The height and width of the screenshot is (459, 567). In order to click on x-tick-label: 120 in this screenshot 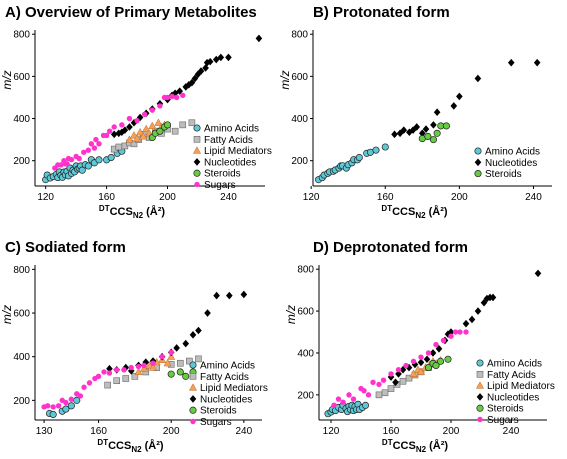, I will do `click(45, 197)`.